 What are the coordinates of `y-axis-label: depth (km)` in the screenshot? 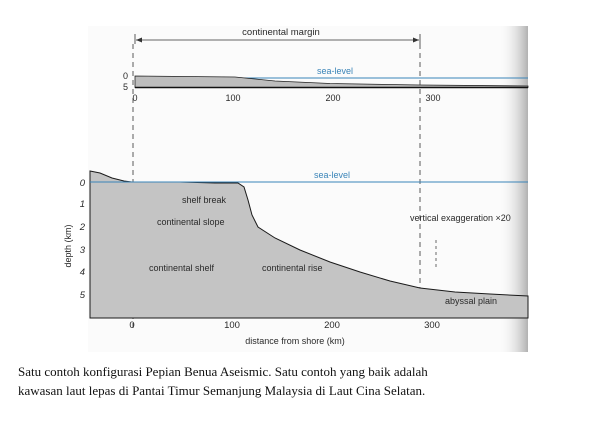 It's located at (68, 245).